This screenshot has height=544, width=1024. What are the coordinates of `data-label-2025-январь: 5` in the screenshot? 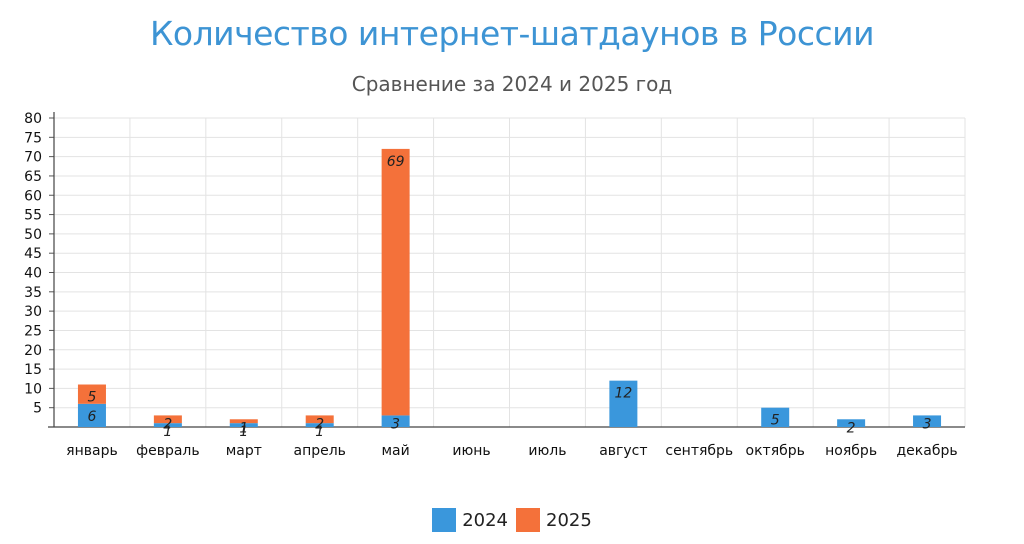 It's located at (91, 398).